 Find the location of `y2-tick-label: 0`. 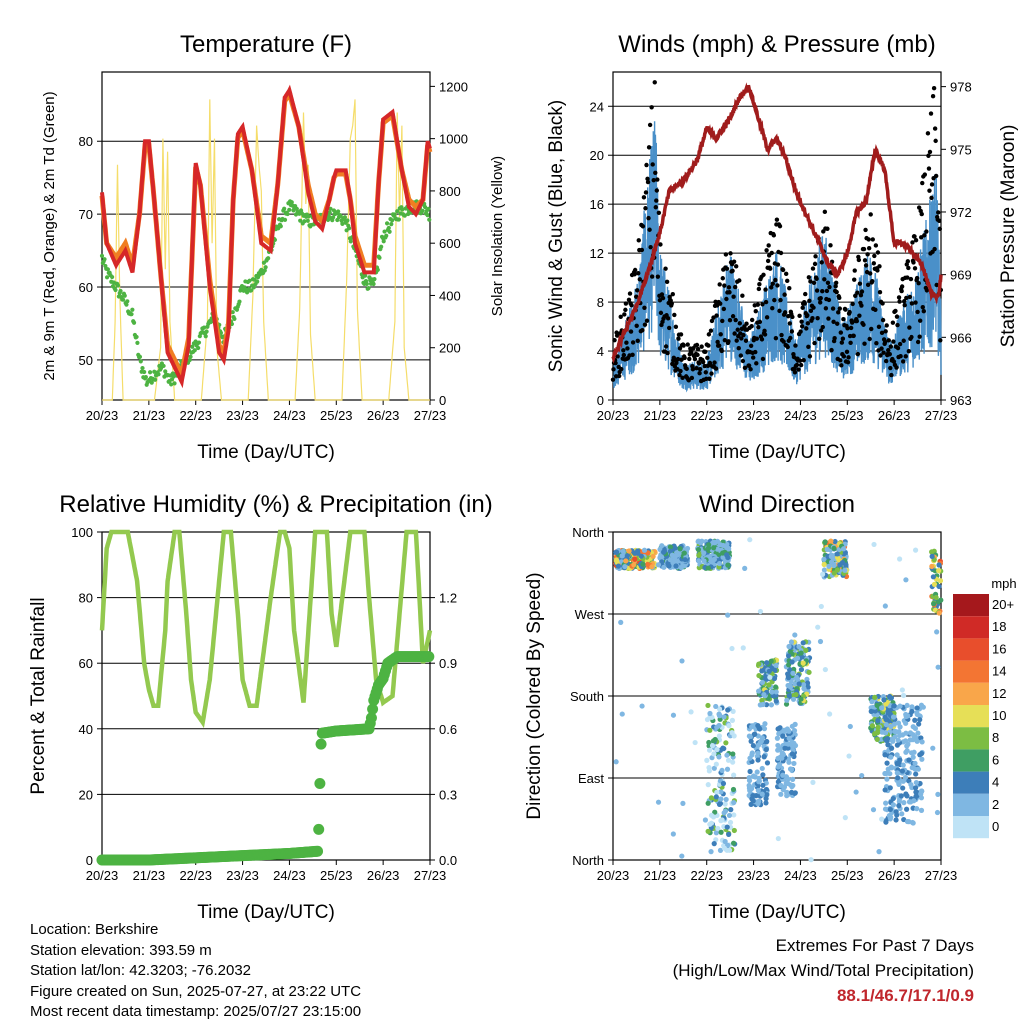

y2-tick-label: 0 is located at coordinates (442, 400).